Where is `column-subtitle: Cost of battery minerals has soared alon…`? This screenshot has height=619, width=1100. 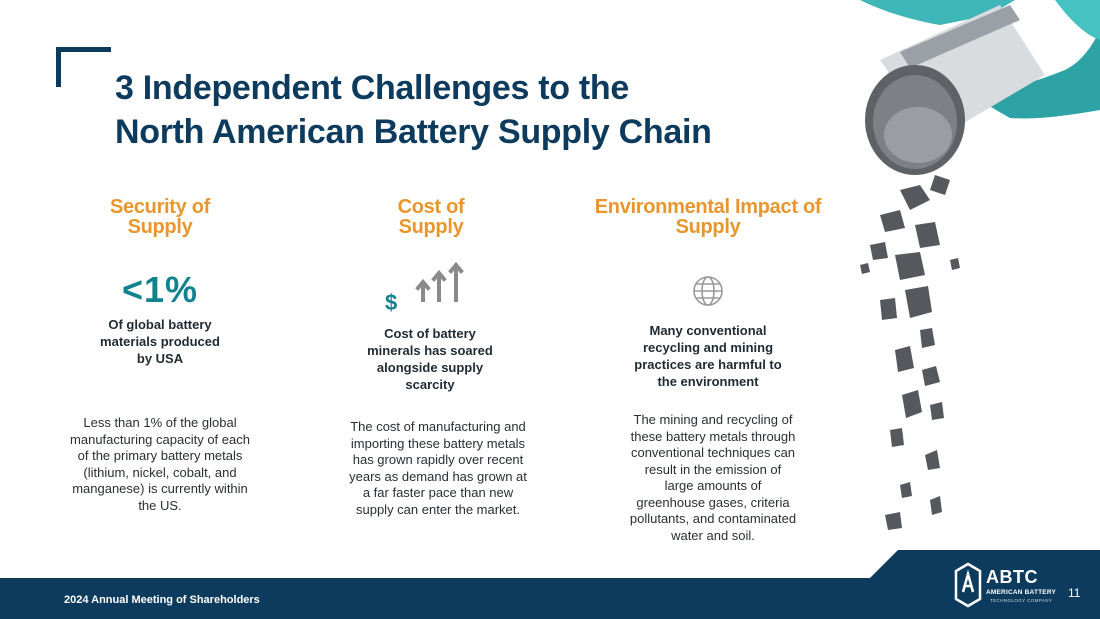 column-subtitle: Cost of battery minerals has soared alon… is located at coordinates (430, 359).